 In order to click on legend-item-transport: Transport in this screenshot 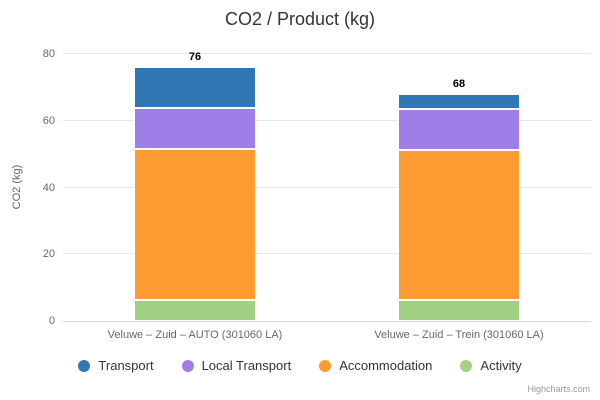, I will do `click(116, 365)`.